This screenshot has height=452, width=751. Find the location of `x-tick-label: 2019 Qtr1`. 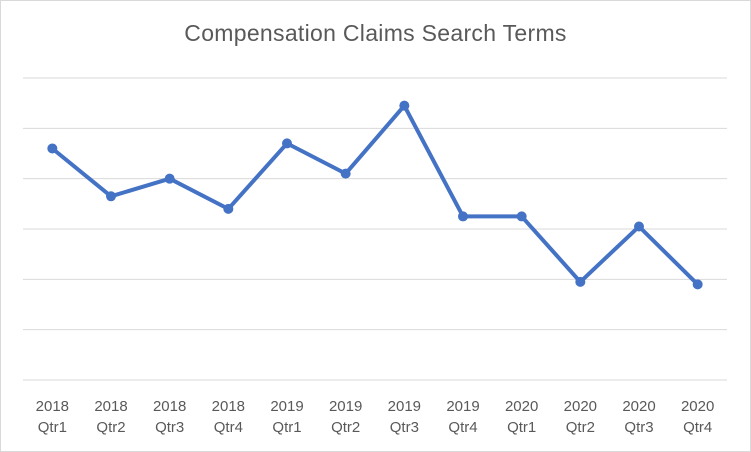

x-tick-label: 2019 Qtr1 is located at coordinates (286, 417).